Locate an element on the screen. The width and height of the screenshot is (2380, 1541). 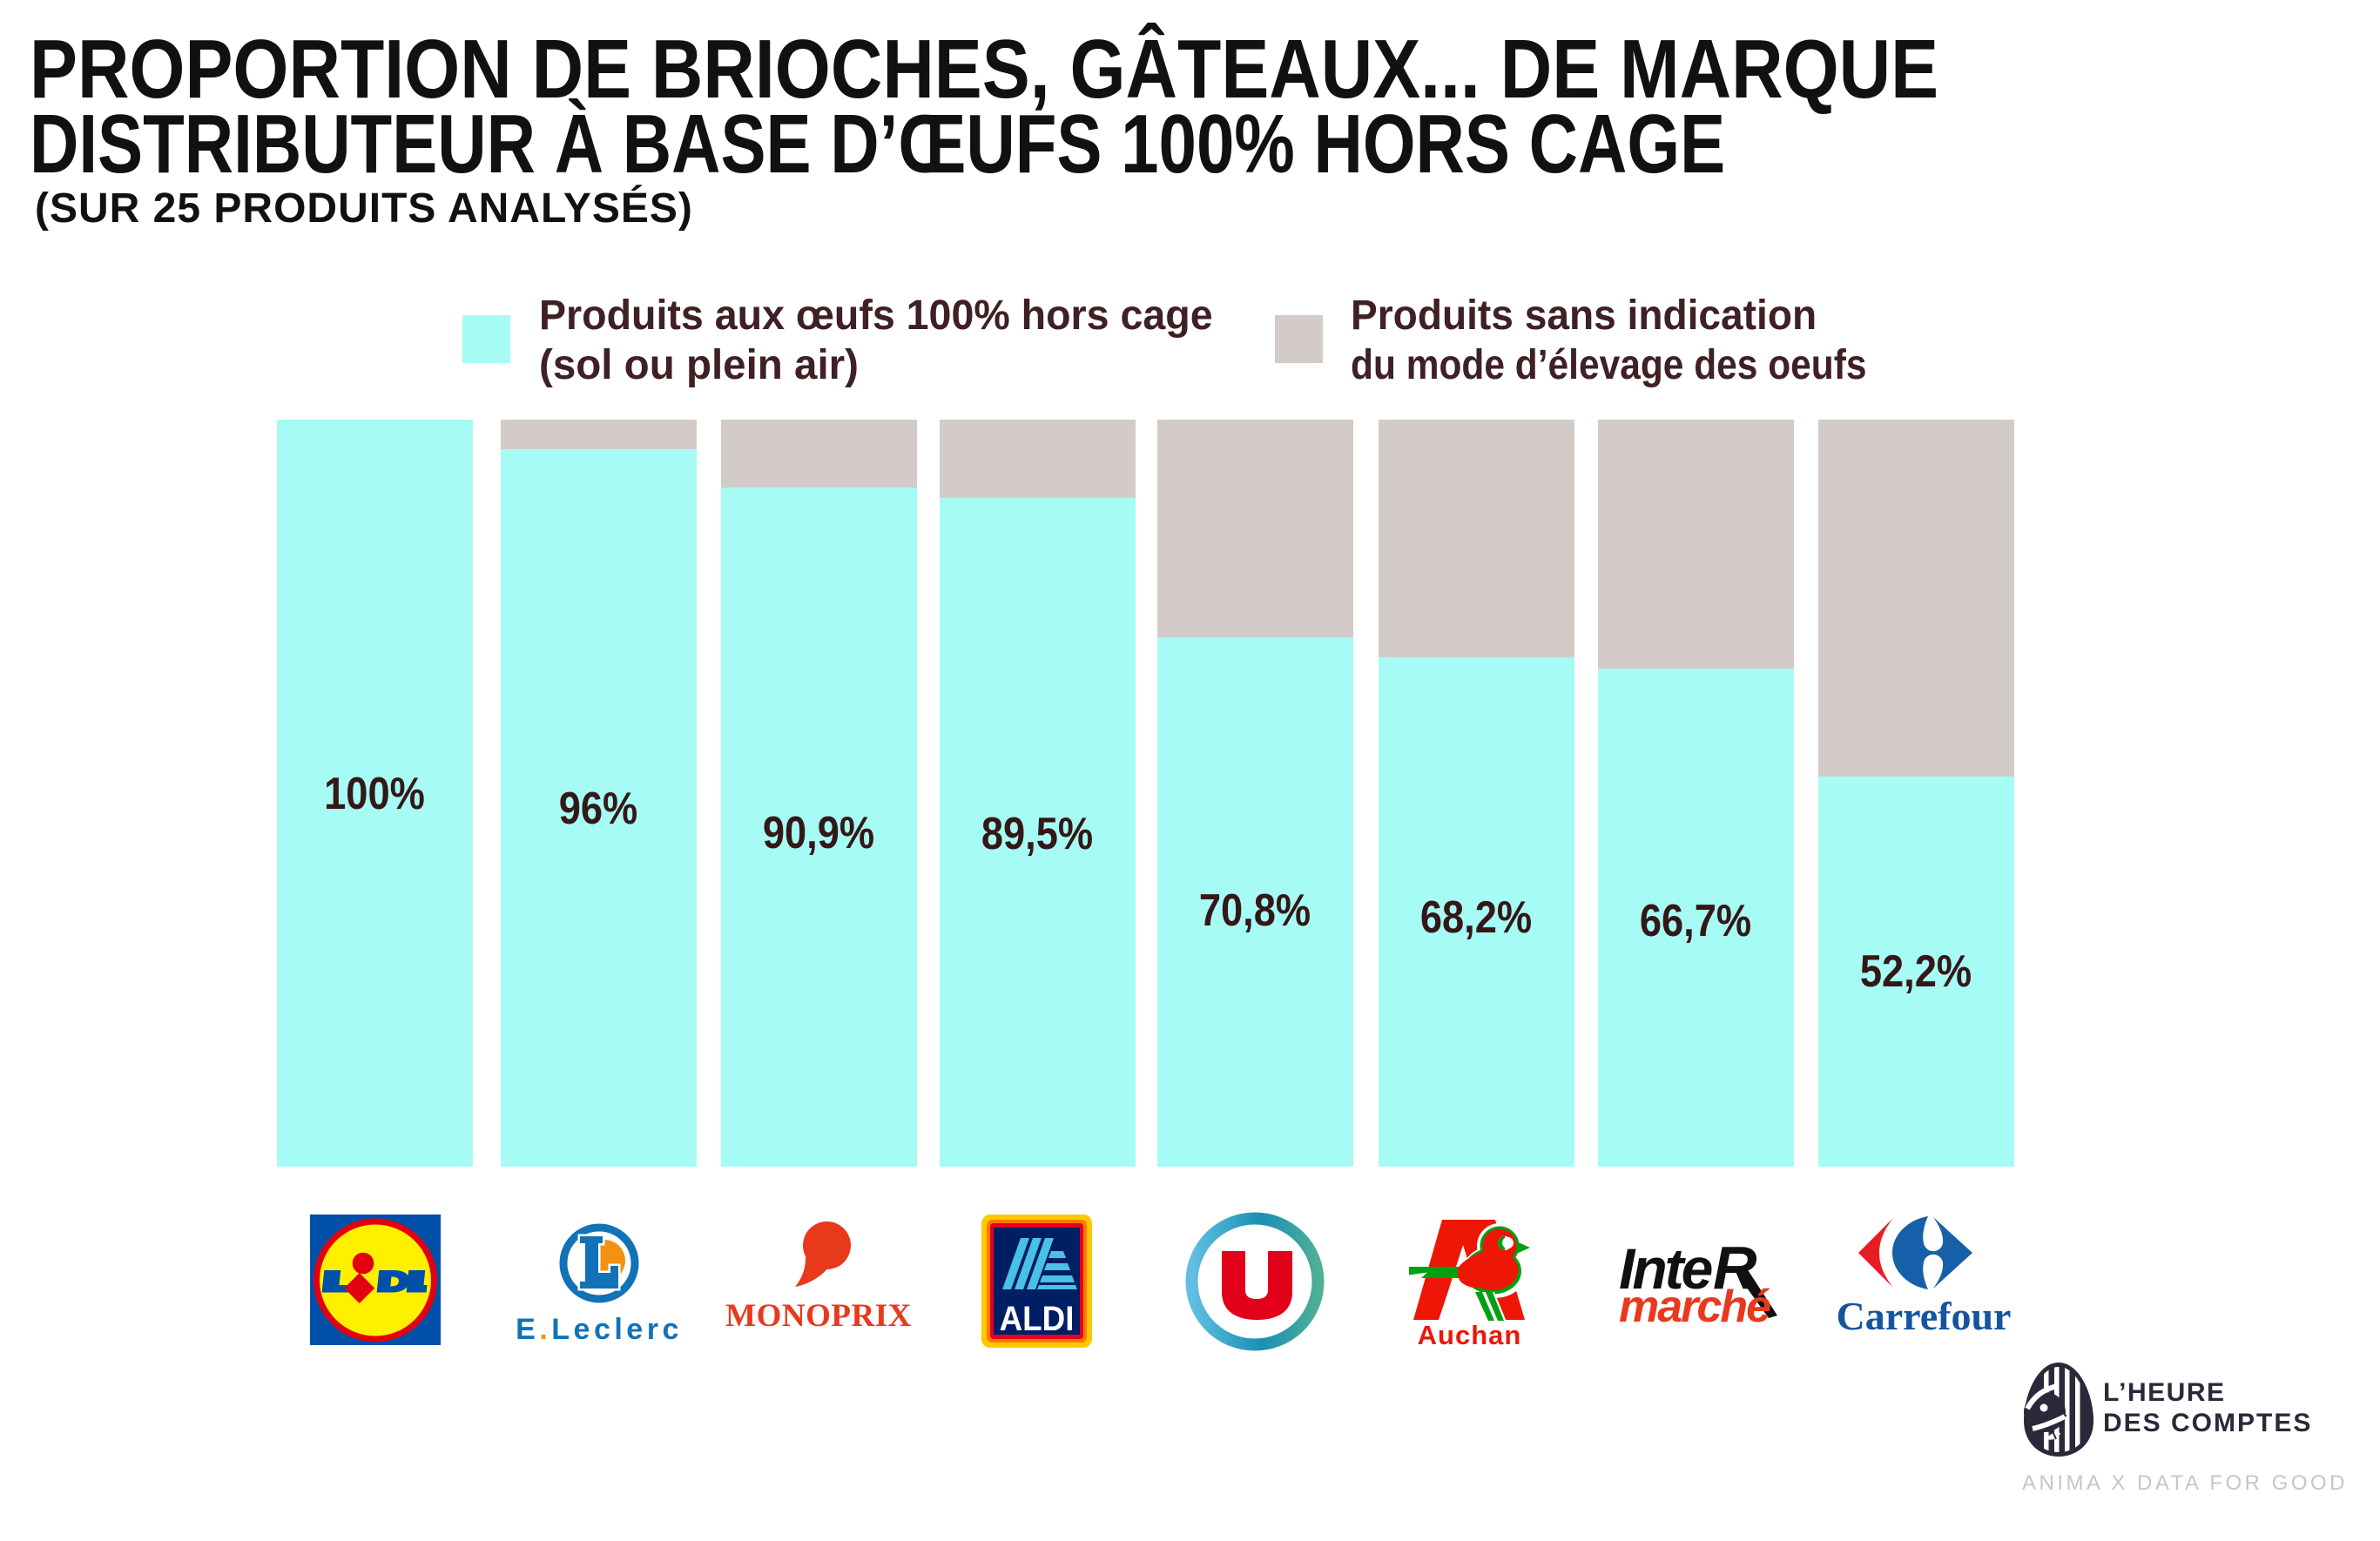
svg-text: ALDI is located at coordinates (1037, 1319).